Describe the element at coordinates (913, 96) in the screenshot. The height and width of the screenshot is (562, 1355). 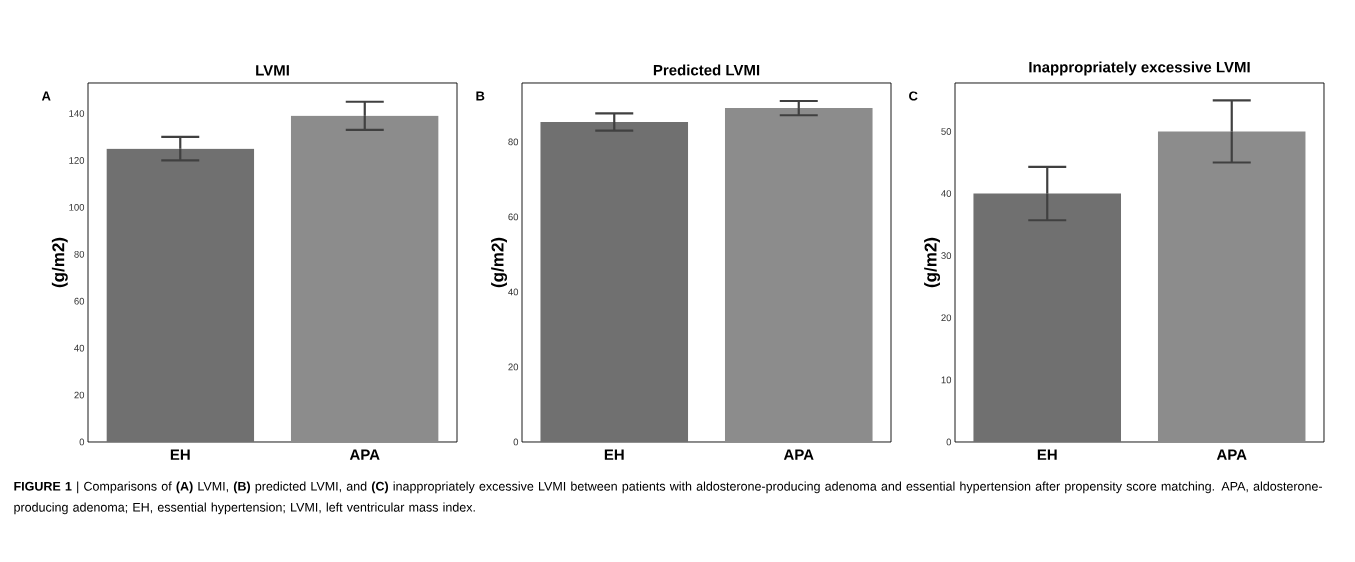
I see `text: C` at that location.